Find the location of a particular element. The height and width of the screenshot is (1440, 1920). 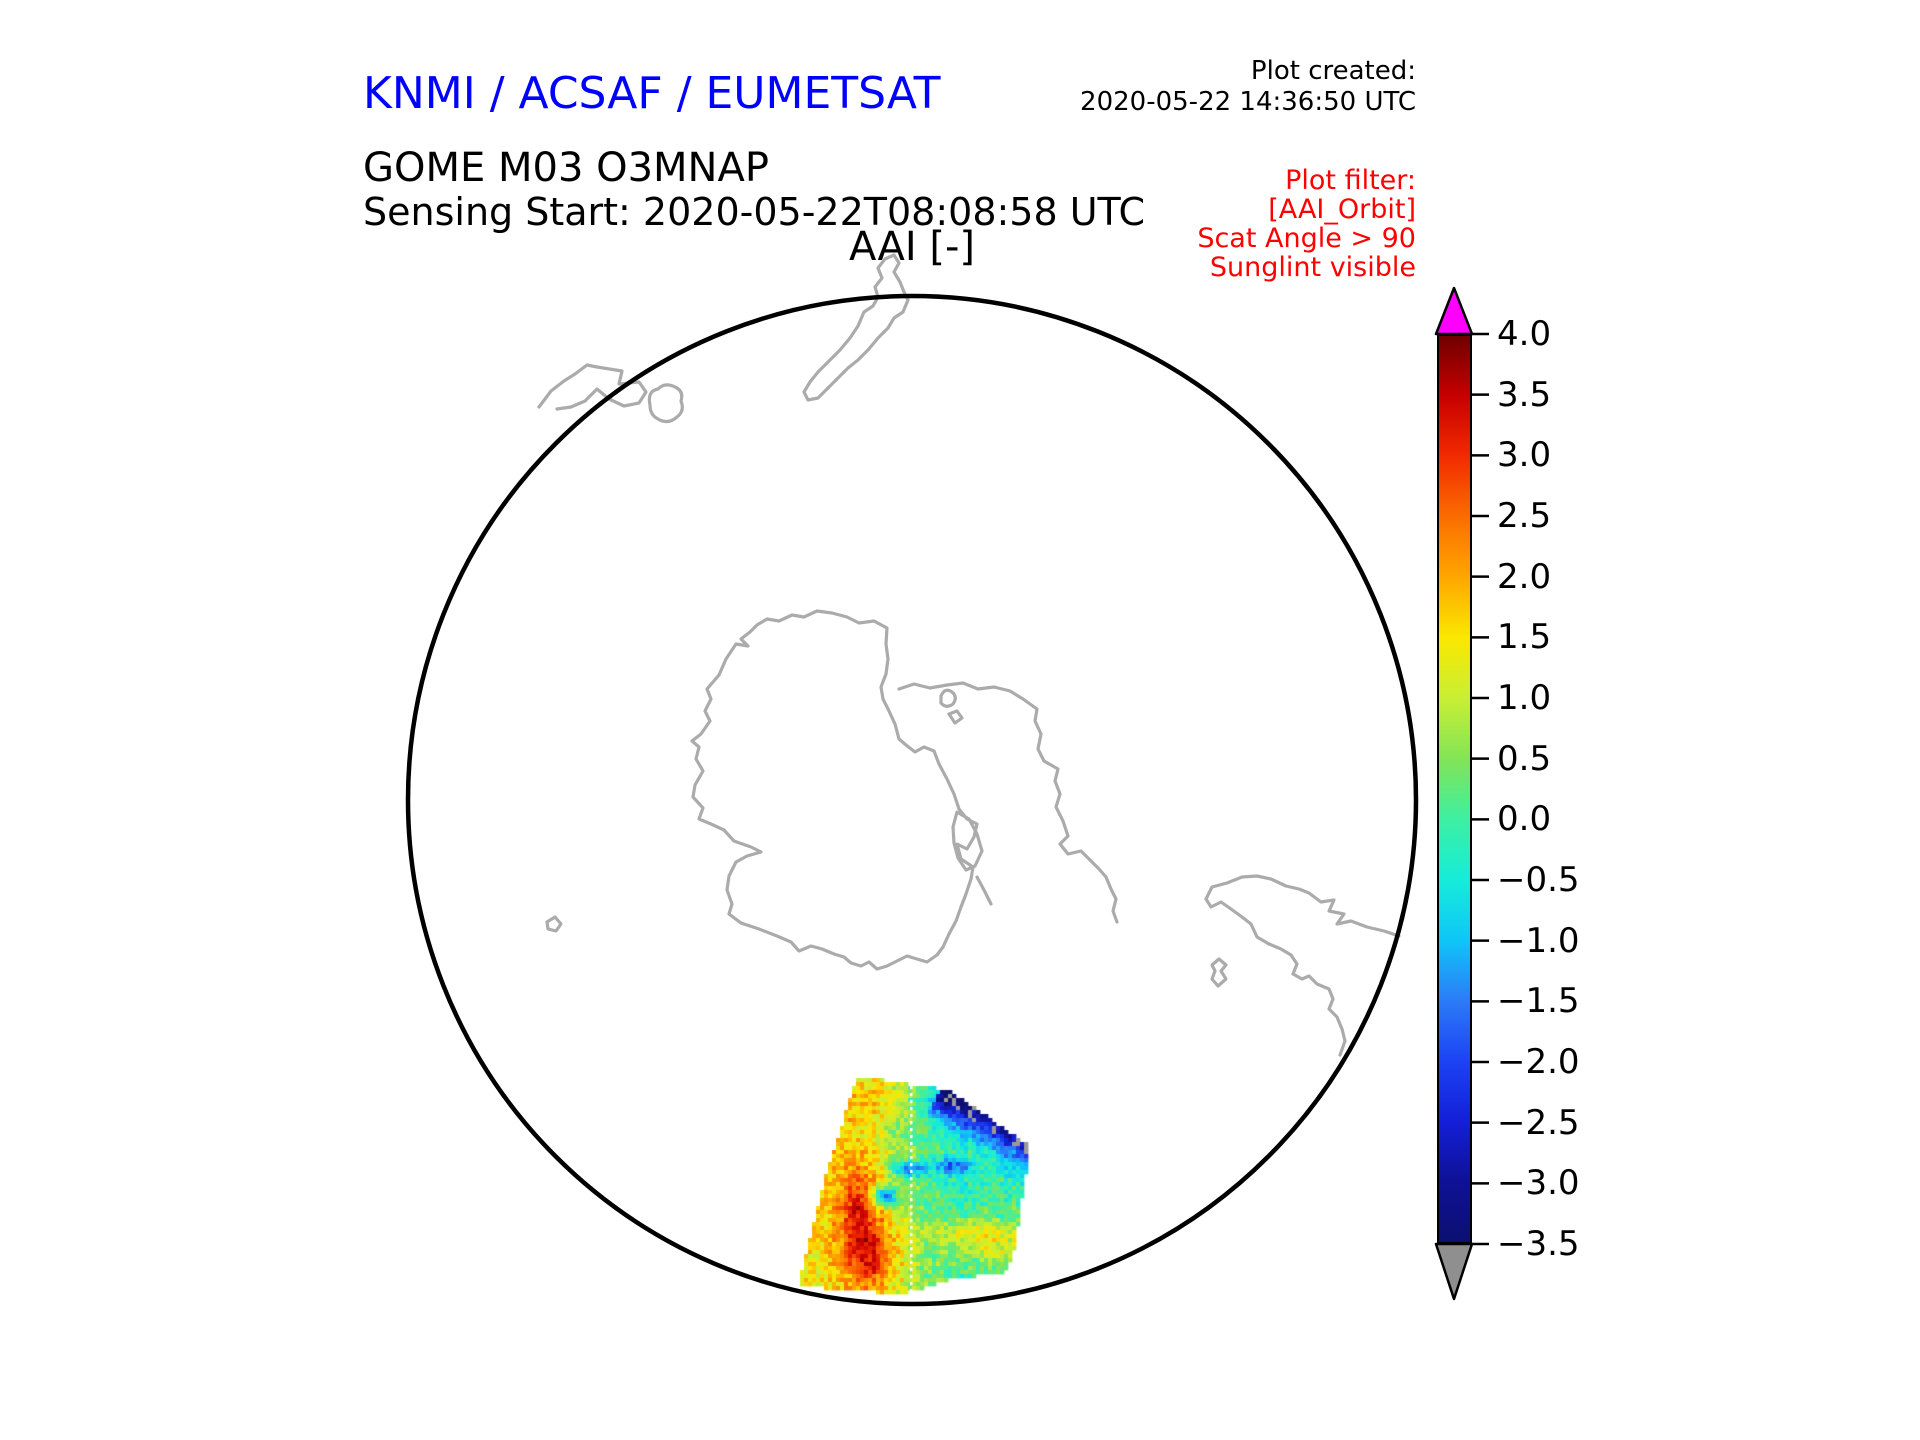

colorbar-ticks is located at coordinates (1480, 789).